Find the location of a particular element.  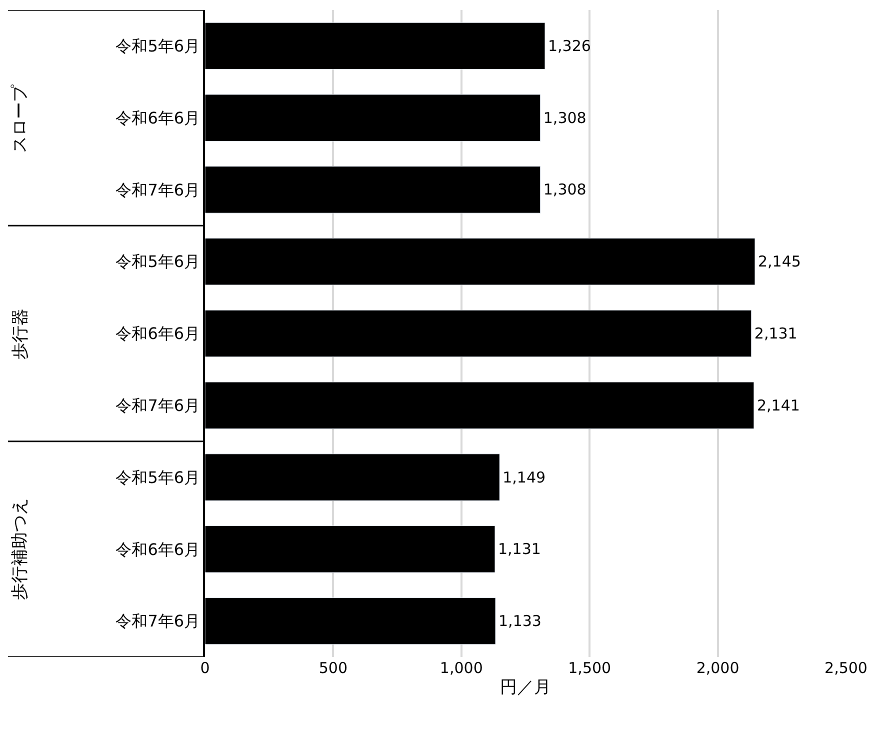

data-label: 1,133 is located at coordinates (520, 621).